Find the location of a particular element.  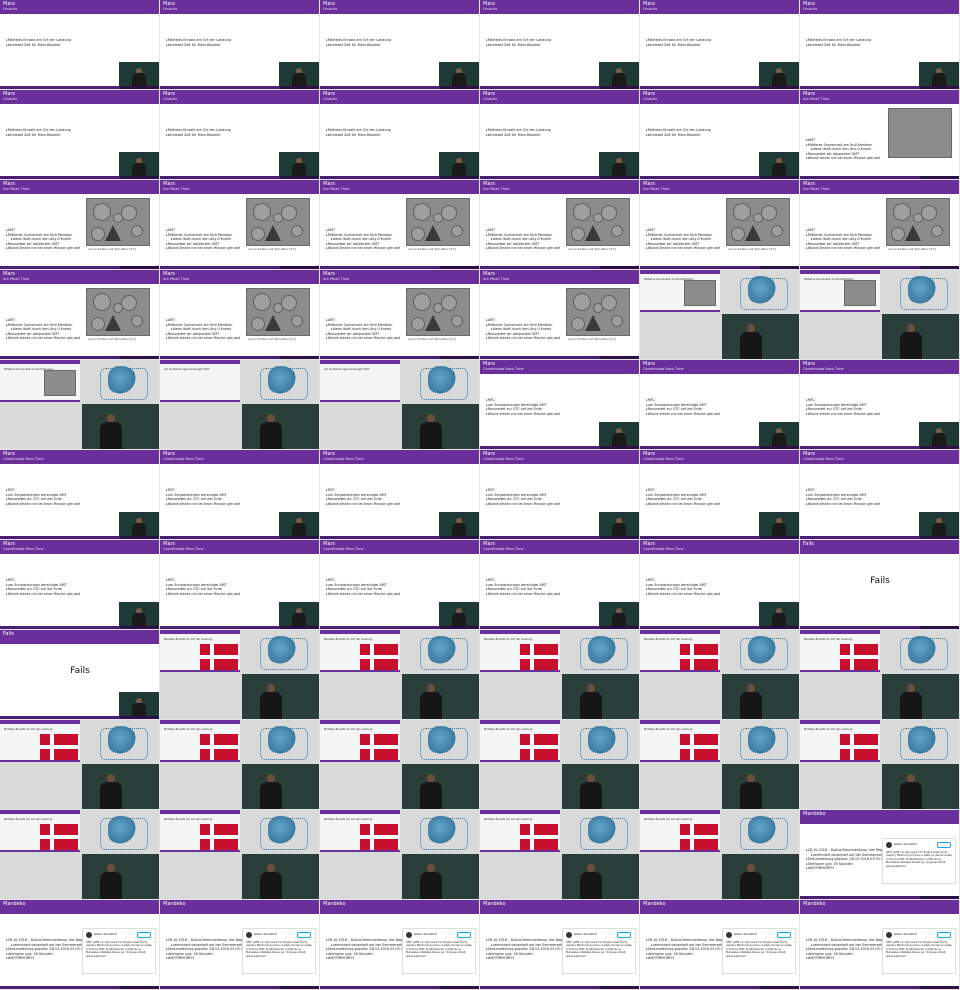

slide-header: Mandeko is located at coordinates (719, 907).